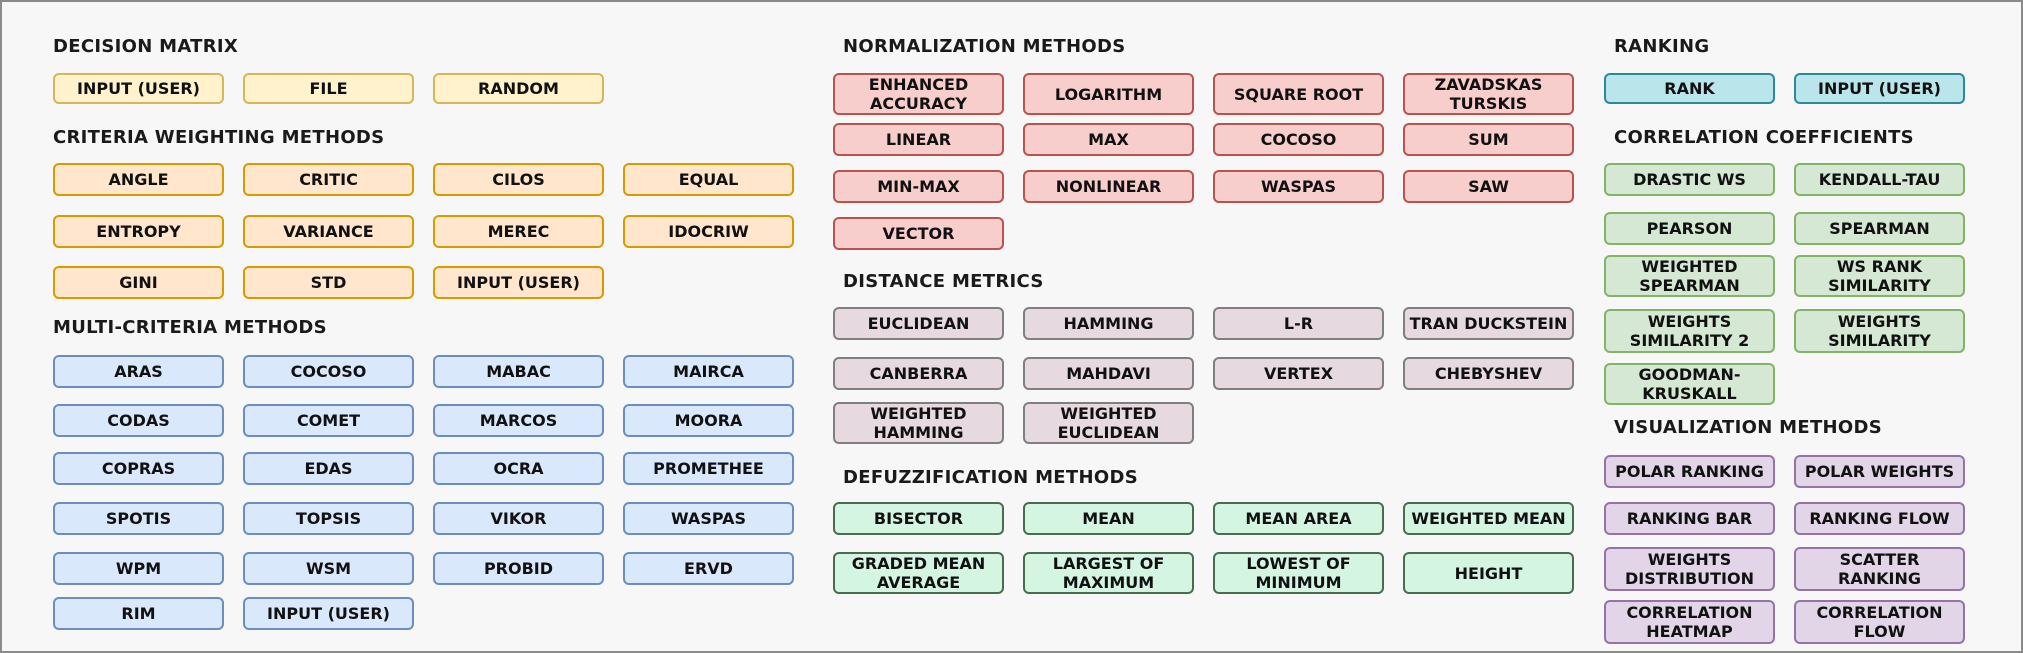 The height and width of the screenshot is (653, 2023). What do you see at coordinates (1689, 331) in the screenshot?
I see `method-box-correlation-coefficients-weights-similarity-2: WEIGHTS SIMILARITY 2` at bounding box center [1689, 331].